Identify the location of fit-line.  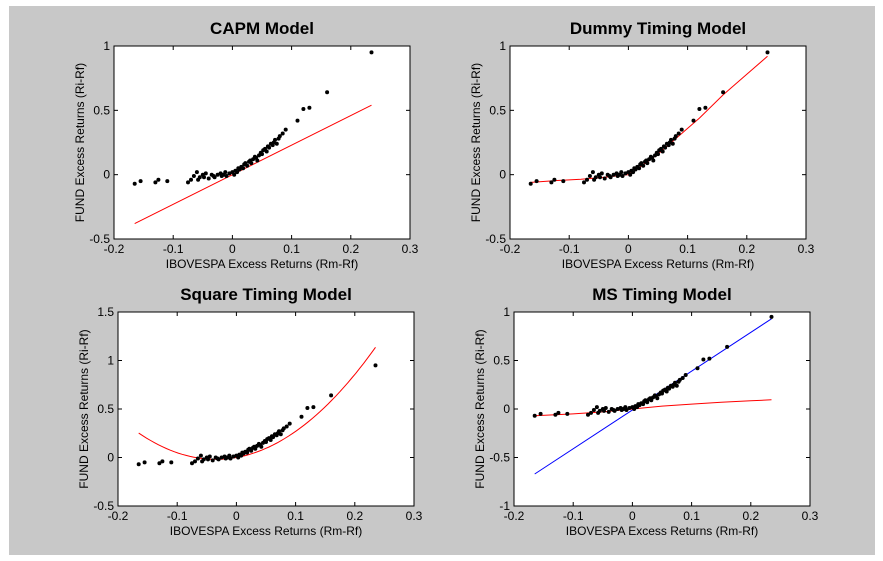
(253, 164).